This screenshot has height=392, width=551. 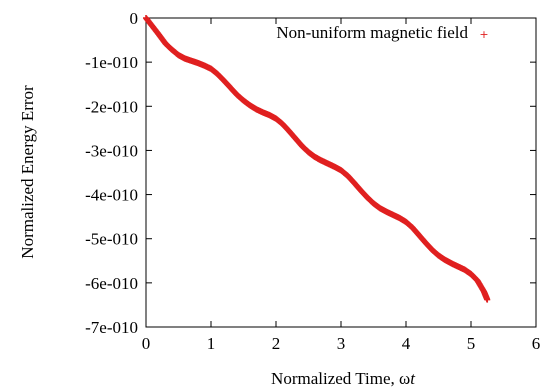 I want to click on x-axis-title-symbol: ω, so click(x=404, y=378).